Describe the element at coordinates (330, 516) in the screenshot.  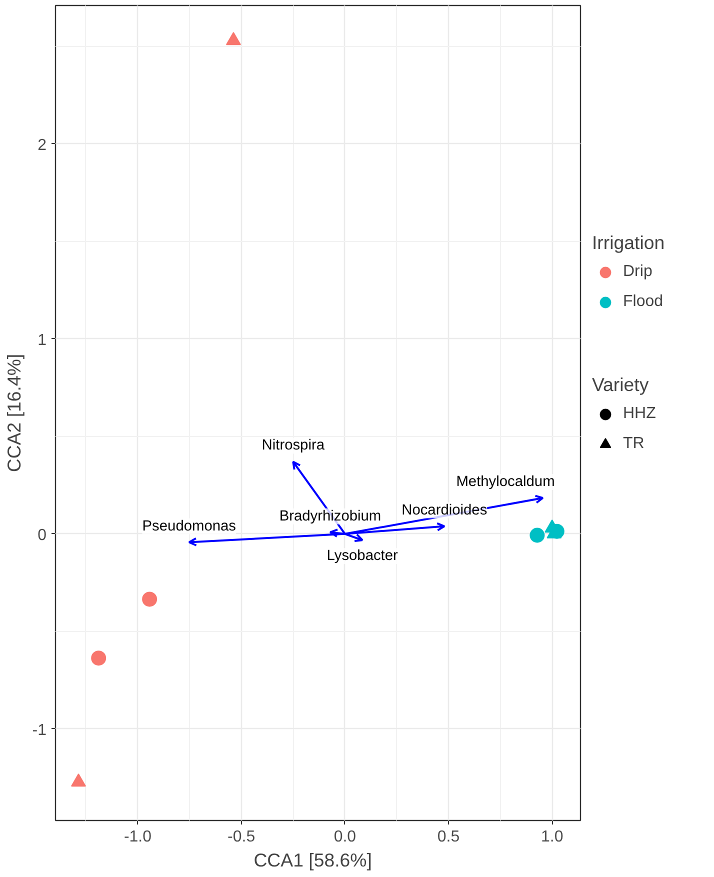
I see `series-label: Bradyrhizobium` at that location.